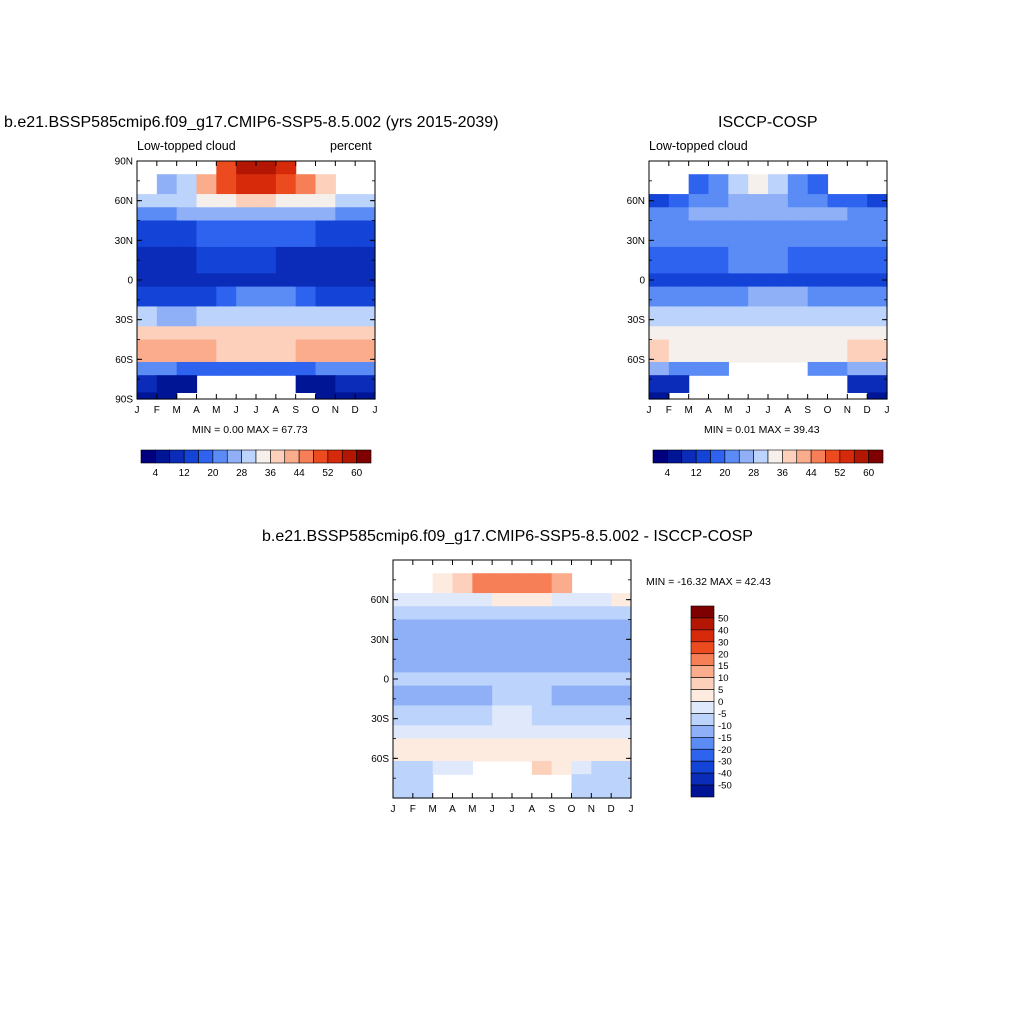  I want to click on x-tick-label: D, so click(611, 809).